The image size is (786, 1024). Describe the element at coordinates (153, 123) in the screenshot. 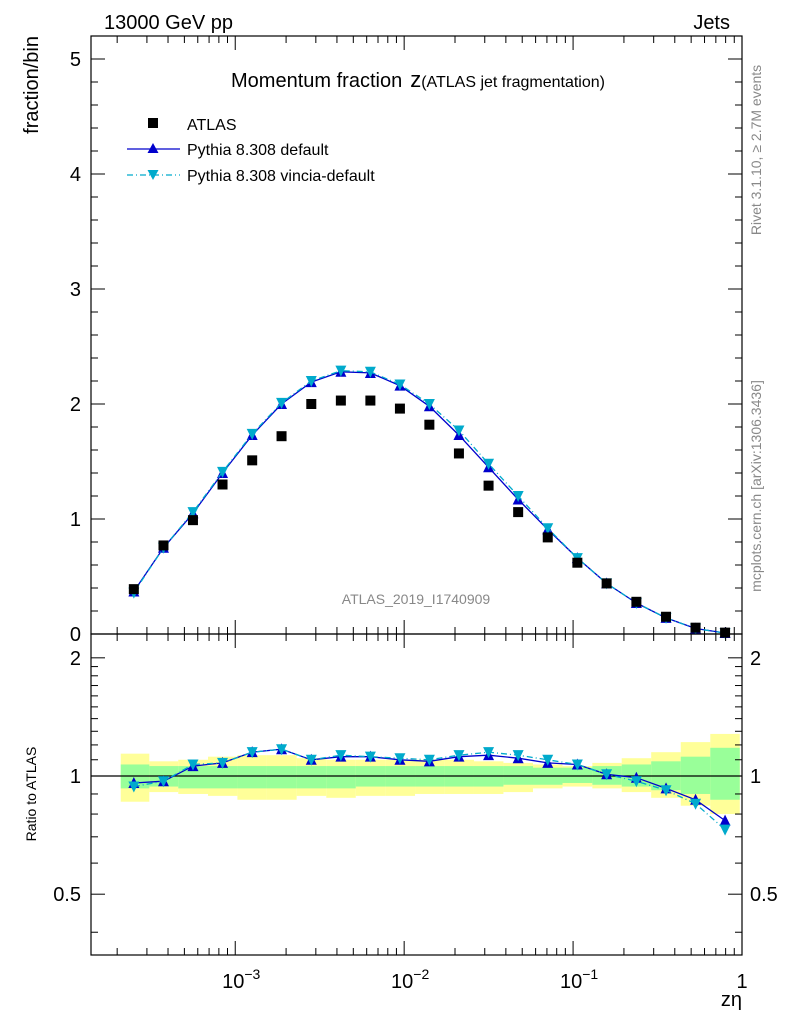

I see `legend-marker-atlas` at that location.